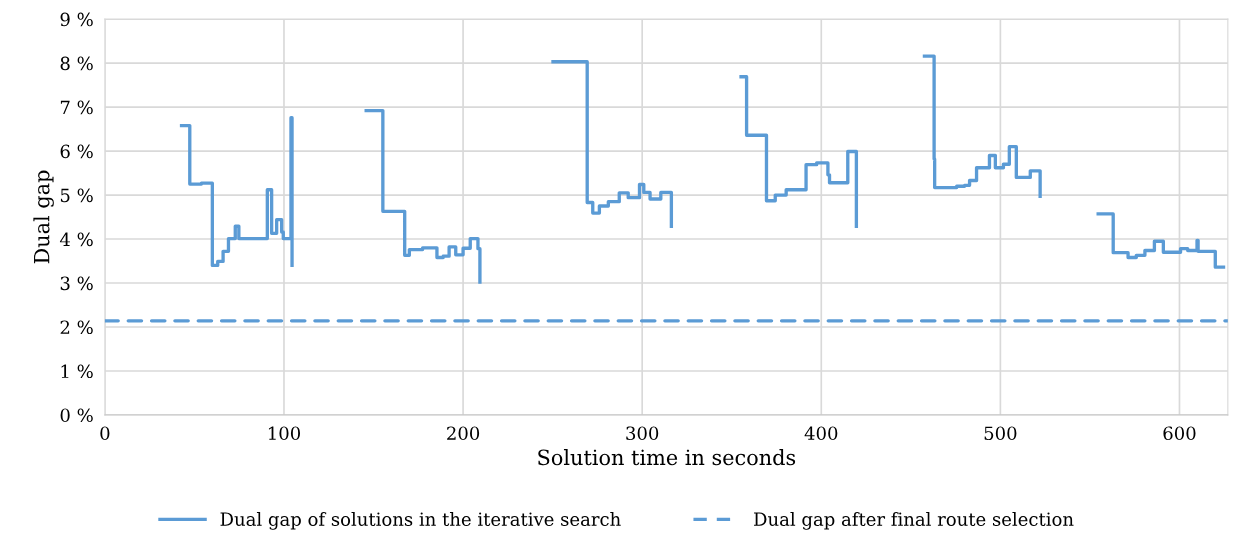  Describe the element at coordinates (76, 195) in the screenshot. I see `y-tick-label: 5 %` at that location.